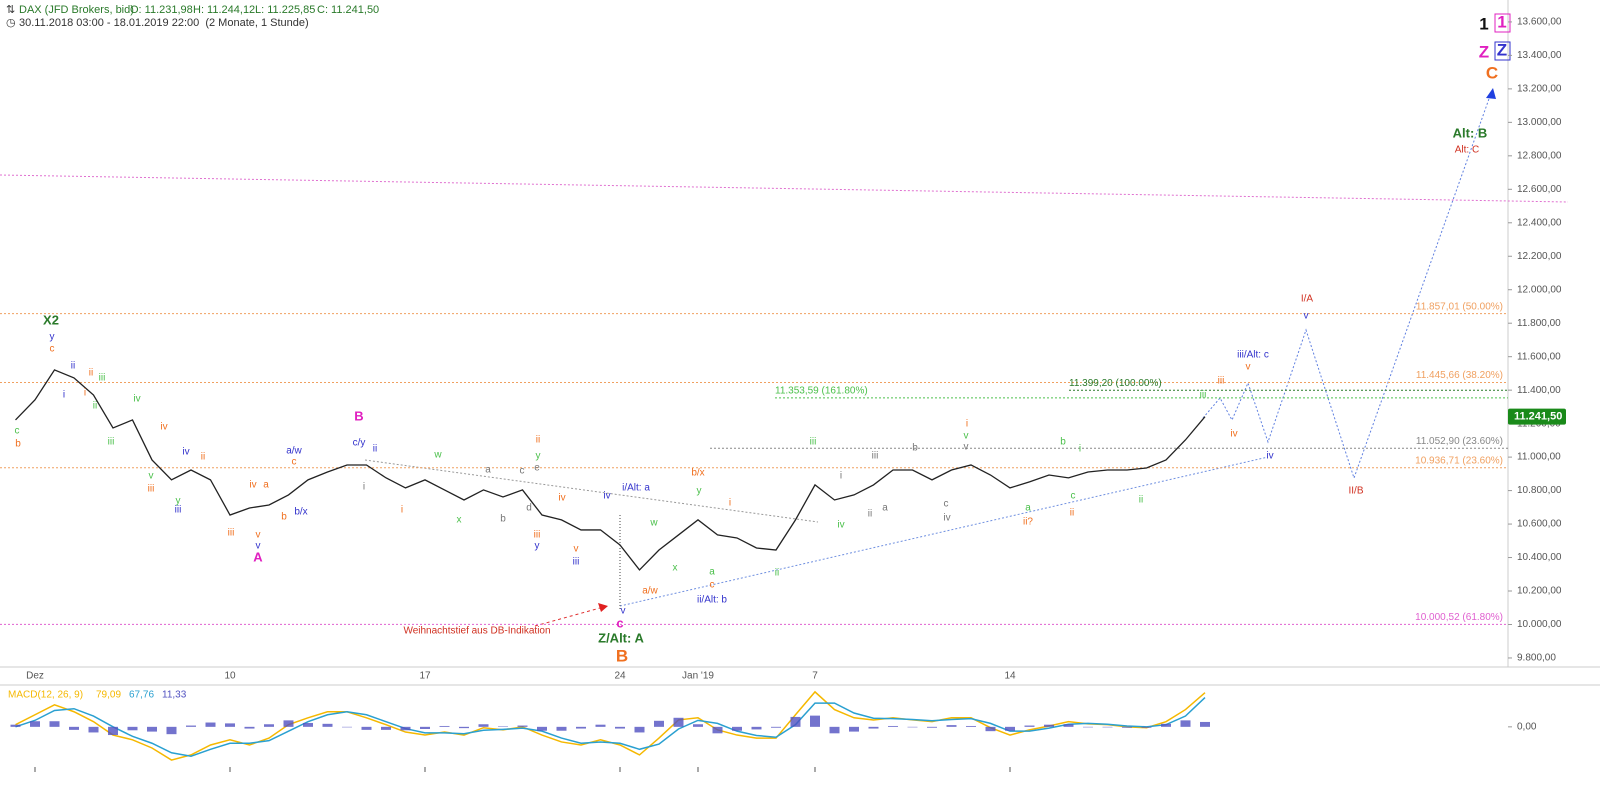  I want to click on wave-label: 1, so click(1483, 23).